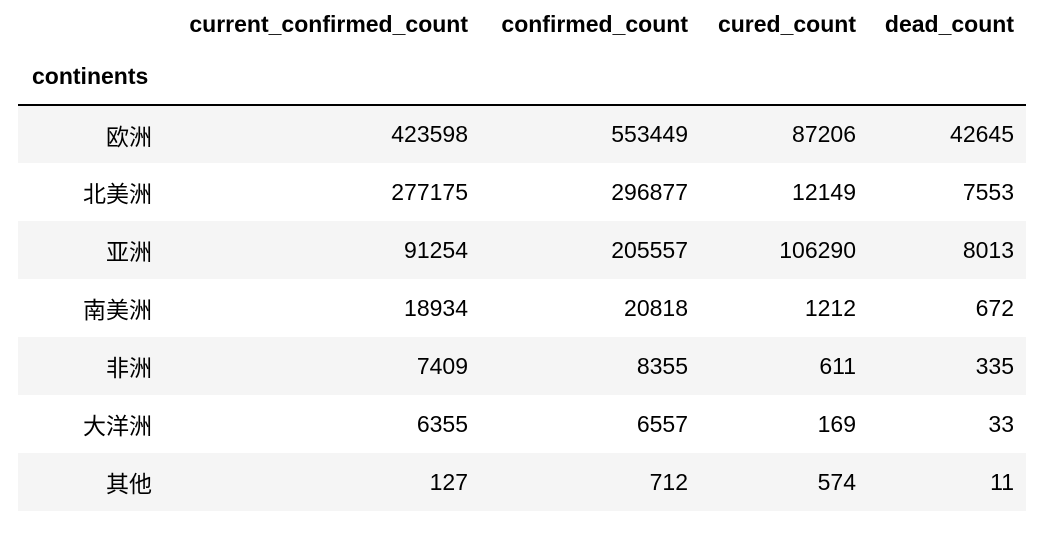  I want to click on table-cell: 205557, so click(649, 249).